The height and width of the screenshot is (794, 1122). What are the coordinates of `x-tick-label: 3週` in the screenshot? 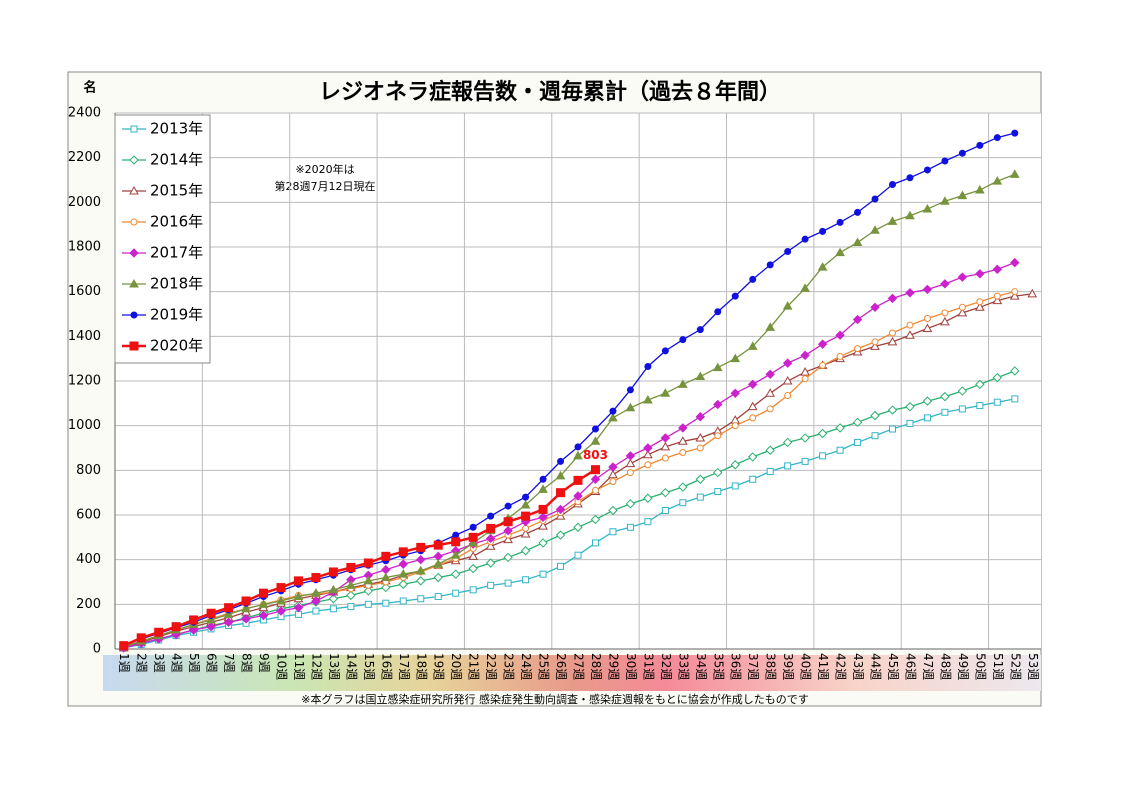 It's located at (159, 663).